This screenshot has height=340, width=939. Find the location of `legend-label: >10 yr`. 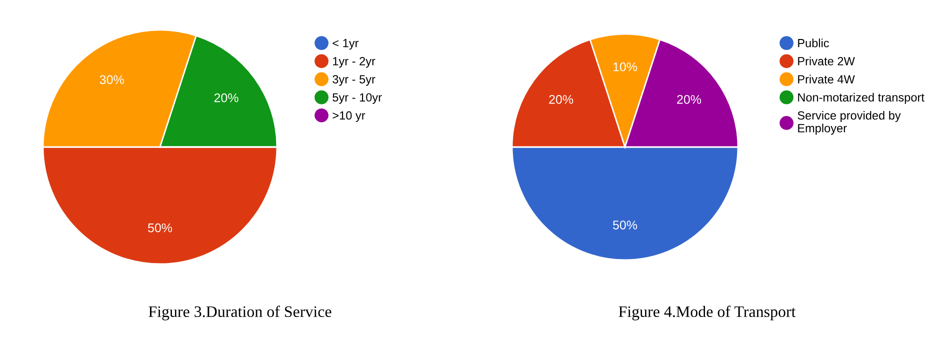

legend-label: >10 yr is located at coordinates (349, 116).